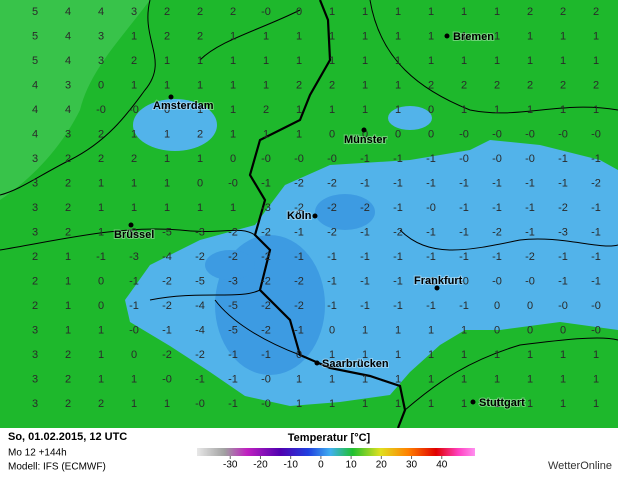 This screenshot has height=483, width=618. What do you see at coordinates (473, 37) in the screenshot?
I see `city-label: Bremen` at bounding box center [473, 37].